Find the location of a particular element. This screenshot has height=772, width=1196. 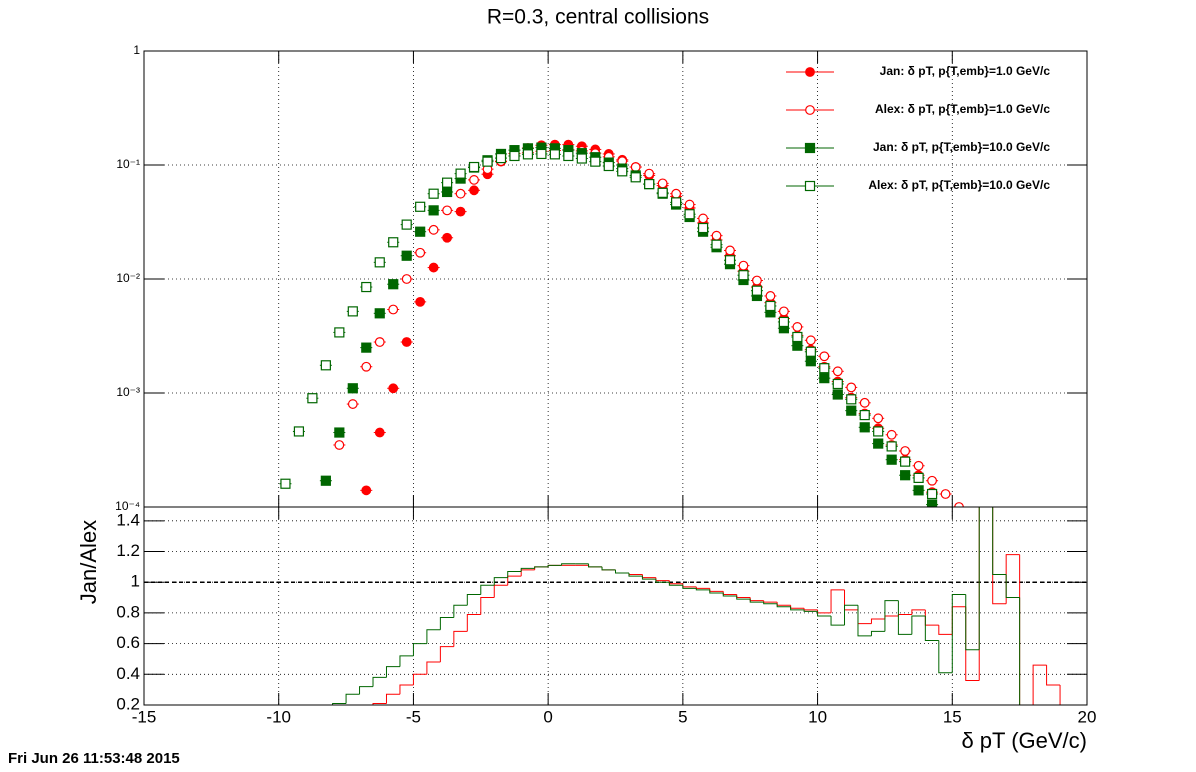

legend-label: Alex: δ pT, p{T,emb}=1.0 GeV/c is located at coordinates (962, 109).